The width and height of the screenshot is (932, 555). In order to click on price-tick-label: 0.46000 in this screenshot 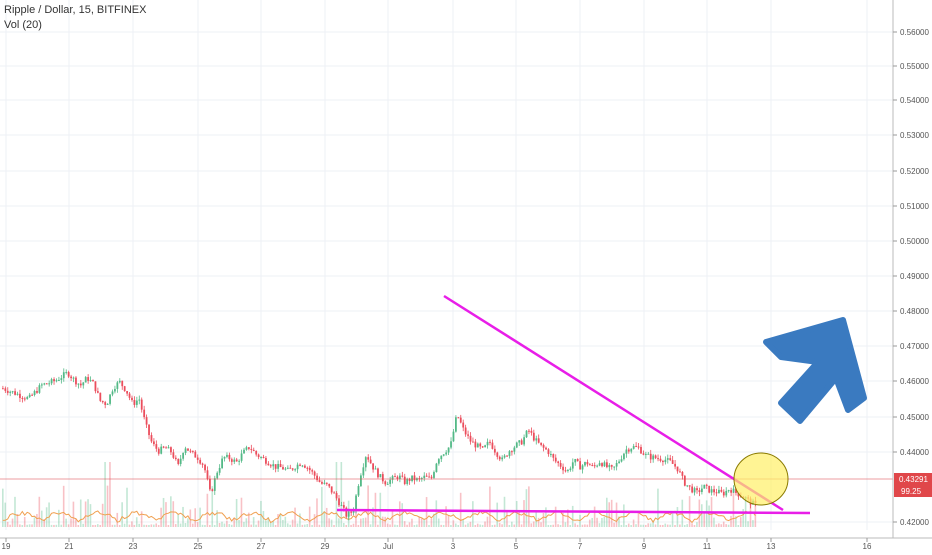, I will do `click(914, 381)`.